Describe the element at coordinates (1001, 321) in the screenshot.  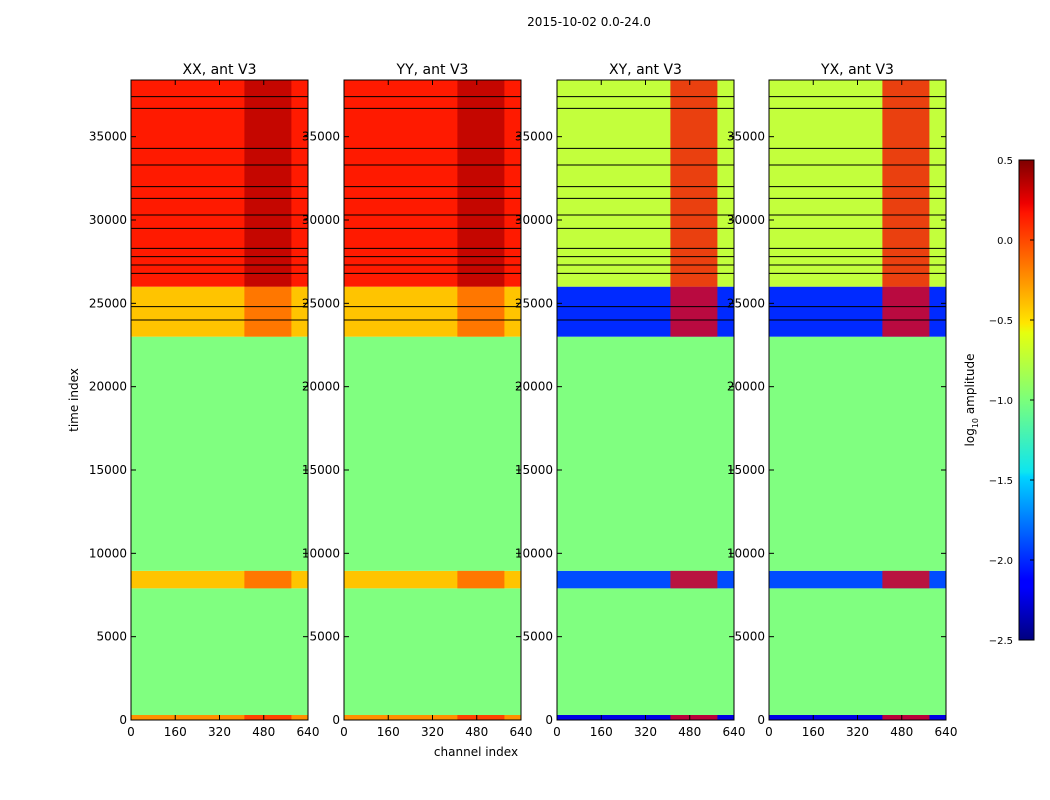
I see `colorbar-tick-label: −0.5` at that location.